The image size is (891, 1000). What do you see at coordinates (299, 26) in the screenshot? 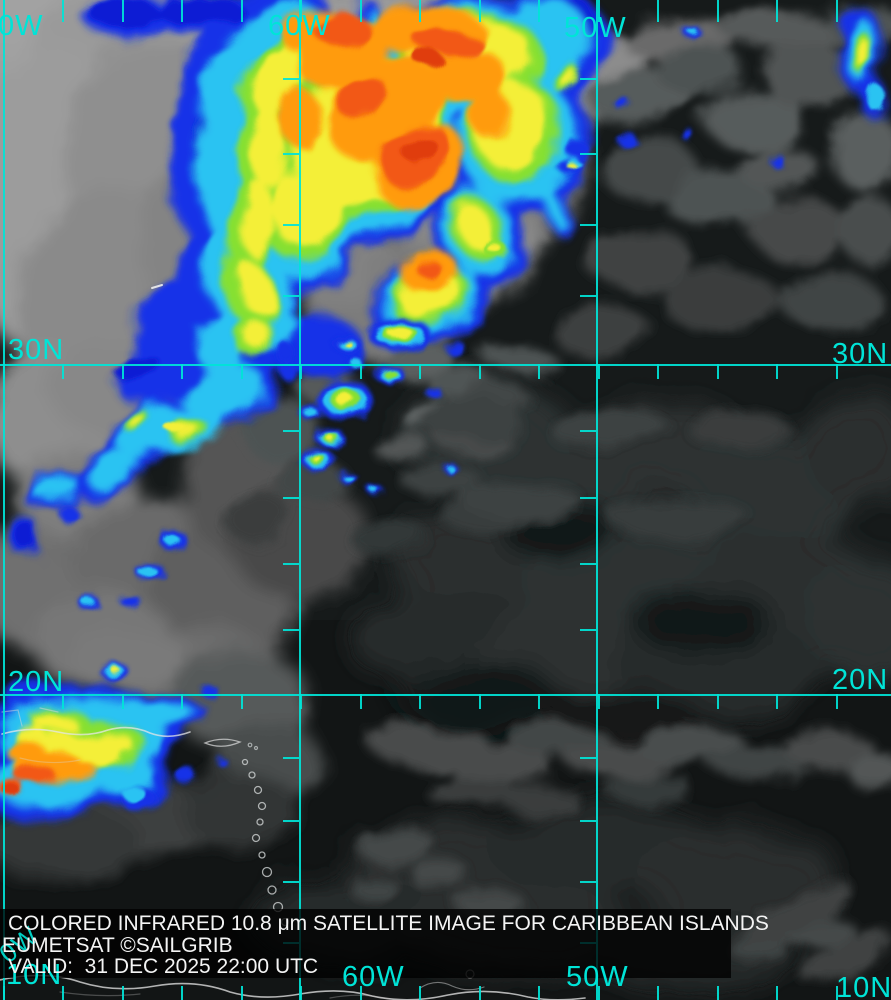
I see `grid-label-top-60w: 60W` at bounding box center [299, 26].